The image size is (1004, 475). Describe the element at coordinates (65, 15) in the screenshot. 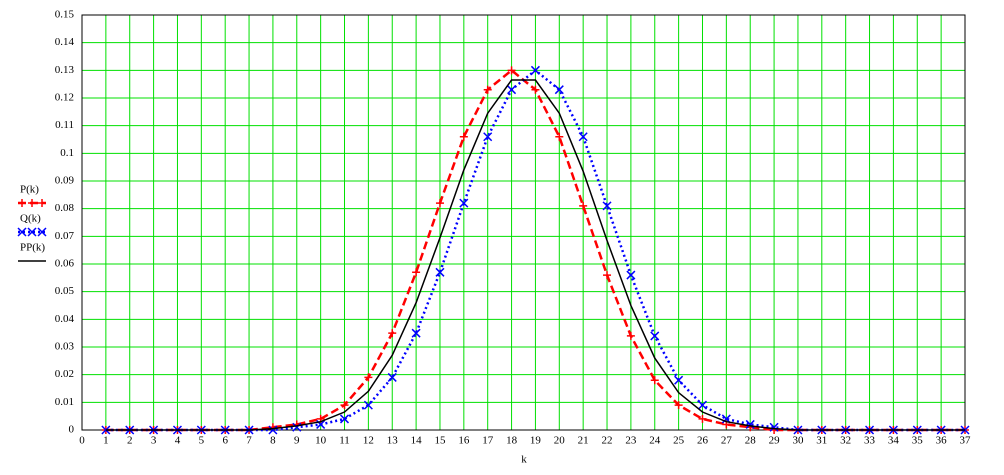

I see `y-tick-label: 0.15` at that location.